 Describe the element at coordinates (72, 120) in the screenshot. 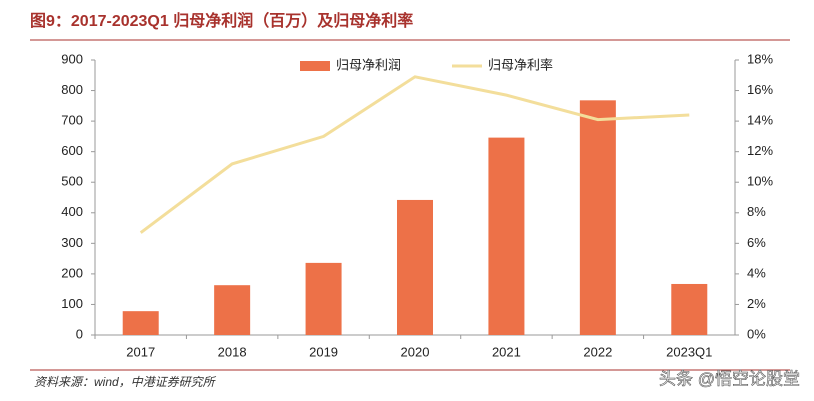

I see `y-tick-label: 700` at that location.